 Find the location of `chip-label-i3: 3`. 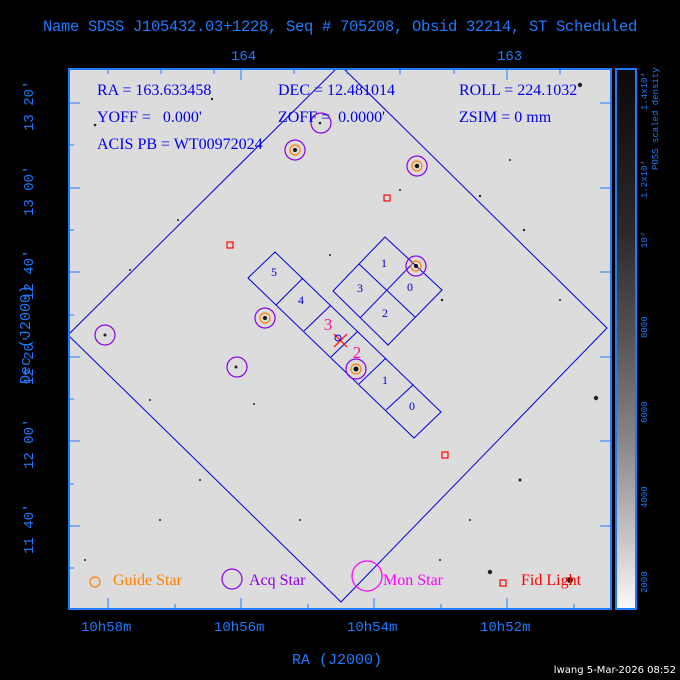

chip-label-i3: 3 is located at coordinates (360, 288).